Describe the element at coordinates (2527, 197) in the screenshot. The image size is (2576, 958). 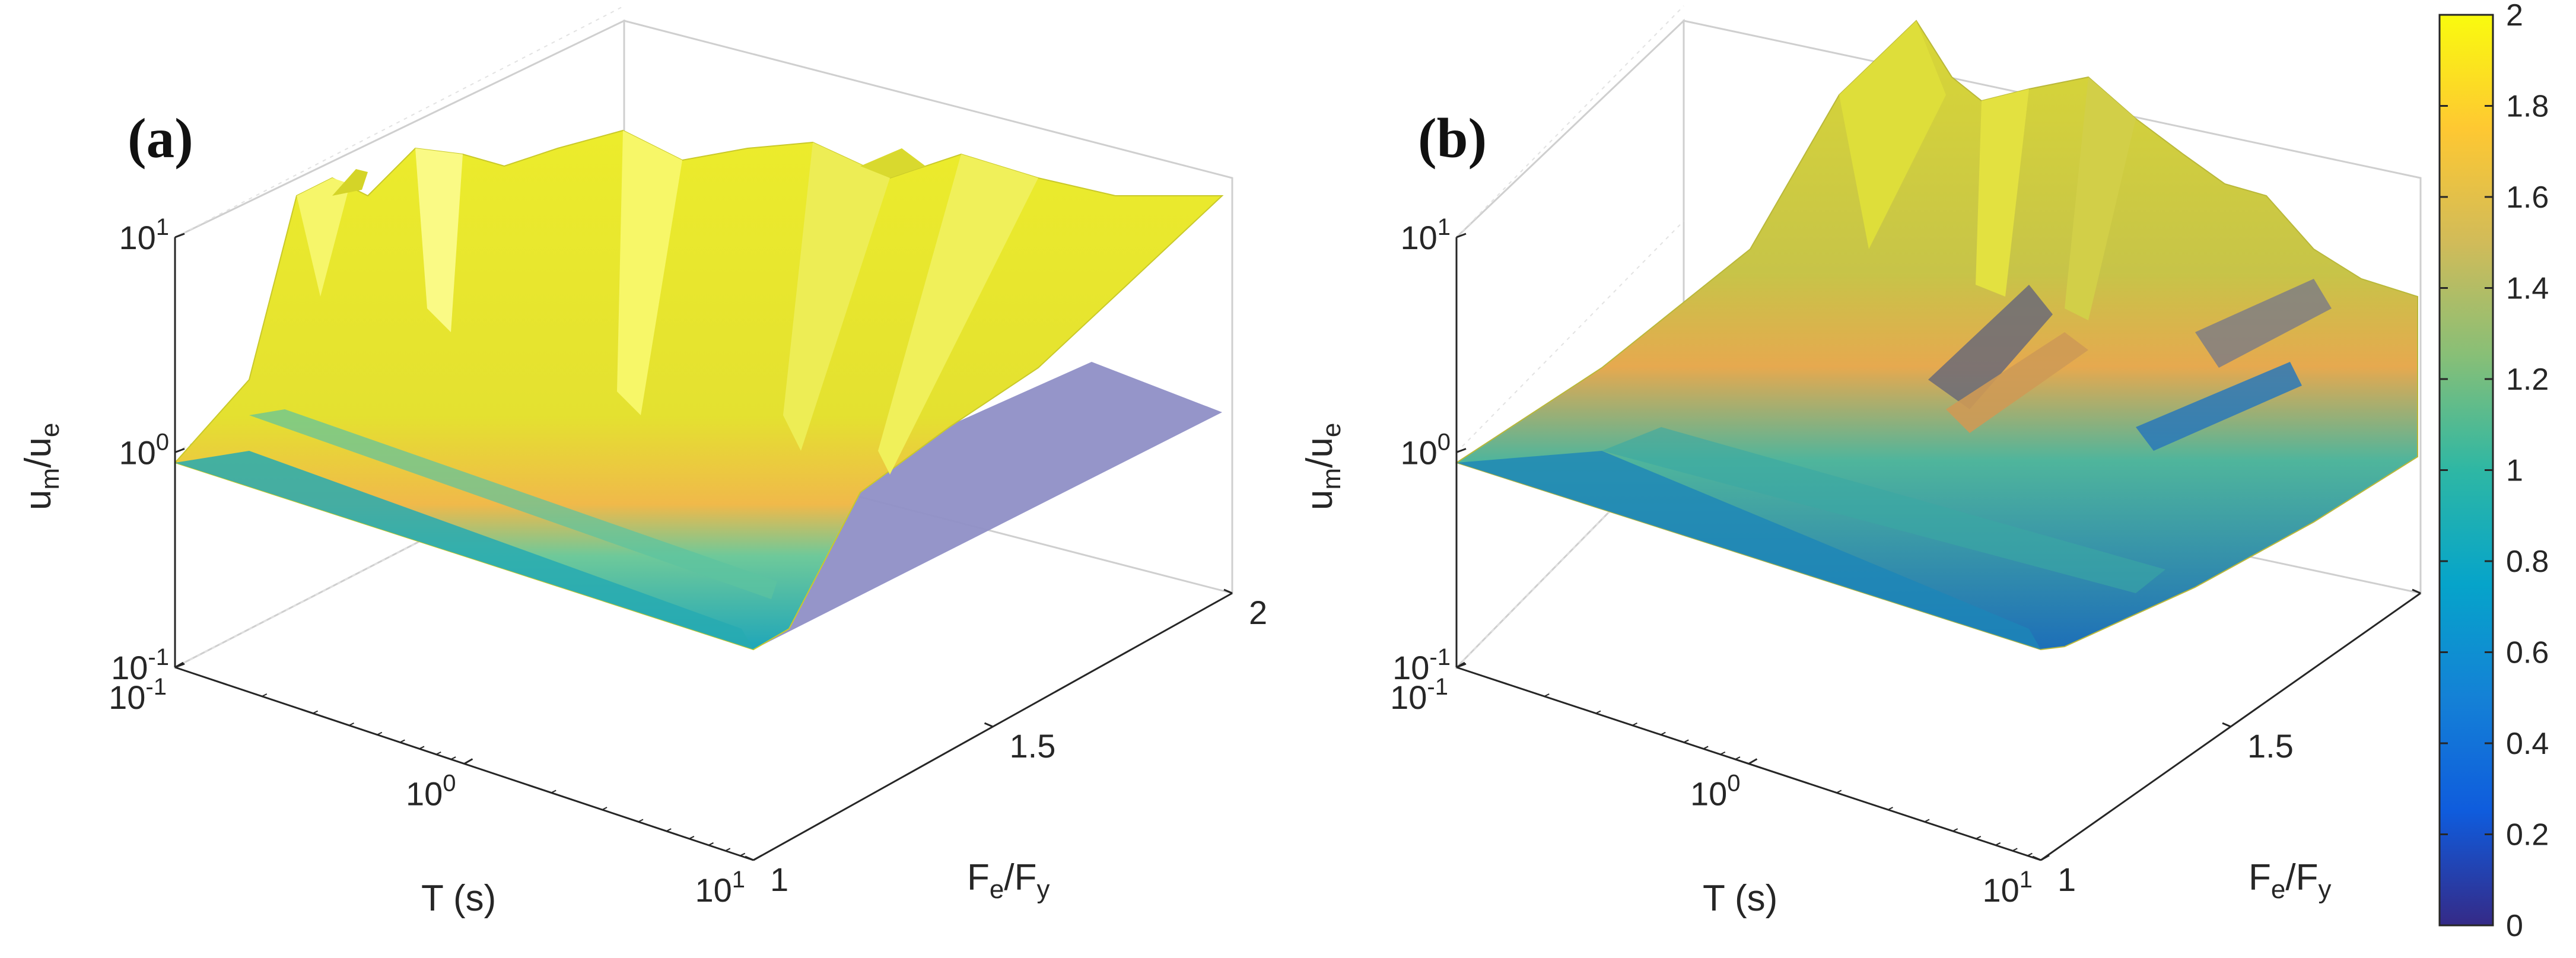
I see `colorbar-tick-label: 1.6` at that location.